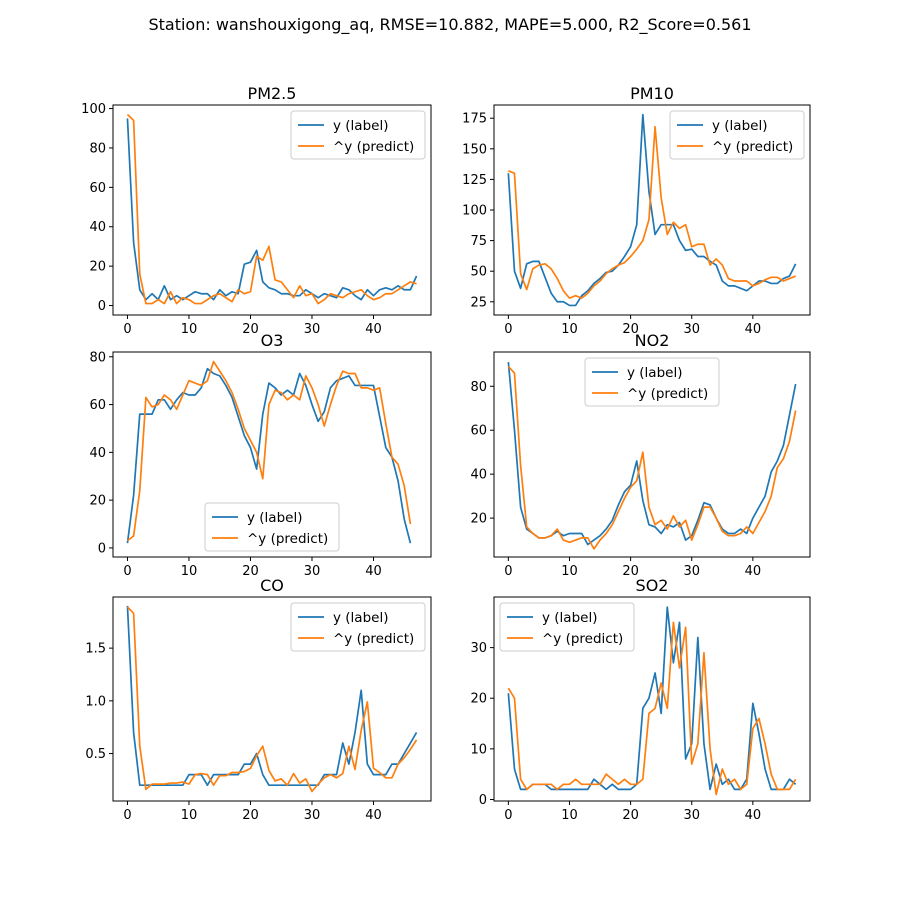 This screenshot has height=900, width=900. Describe the element at coordinates (95, 754) in the screenshot. I see `y-tick-label: 0.5` at that location.